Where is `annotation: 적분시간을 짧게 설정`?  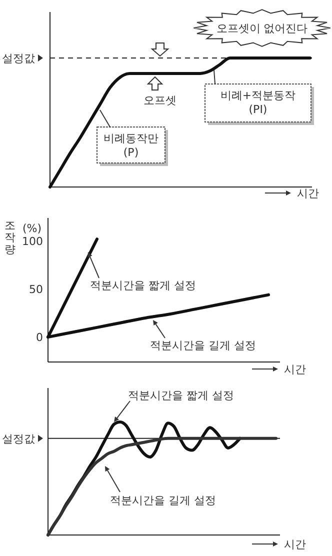
annotation: 적분시간을 짧게 설정 is located at coordinates (143, 285).